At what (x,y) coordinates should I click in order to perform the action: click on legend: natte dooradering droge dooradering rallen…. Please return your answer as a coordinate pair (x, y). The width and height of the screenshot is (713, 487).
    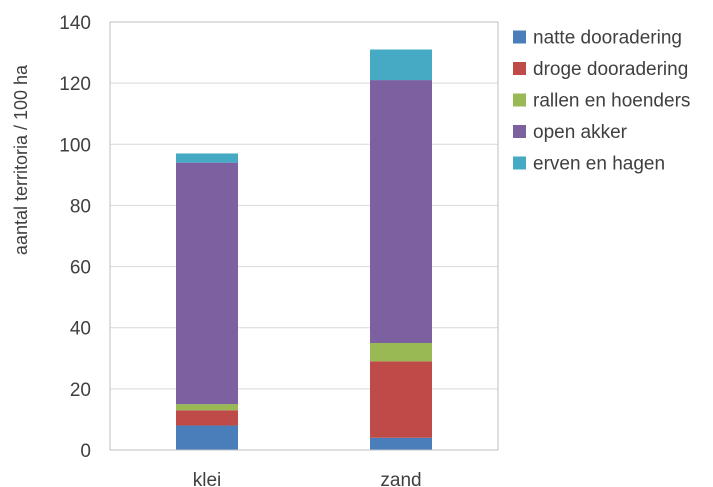
    Looking at the image, I should click on (601, 101).